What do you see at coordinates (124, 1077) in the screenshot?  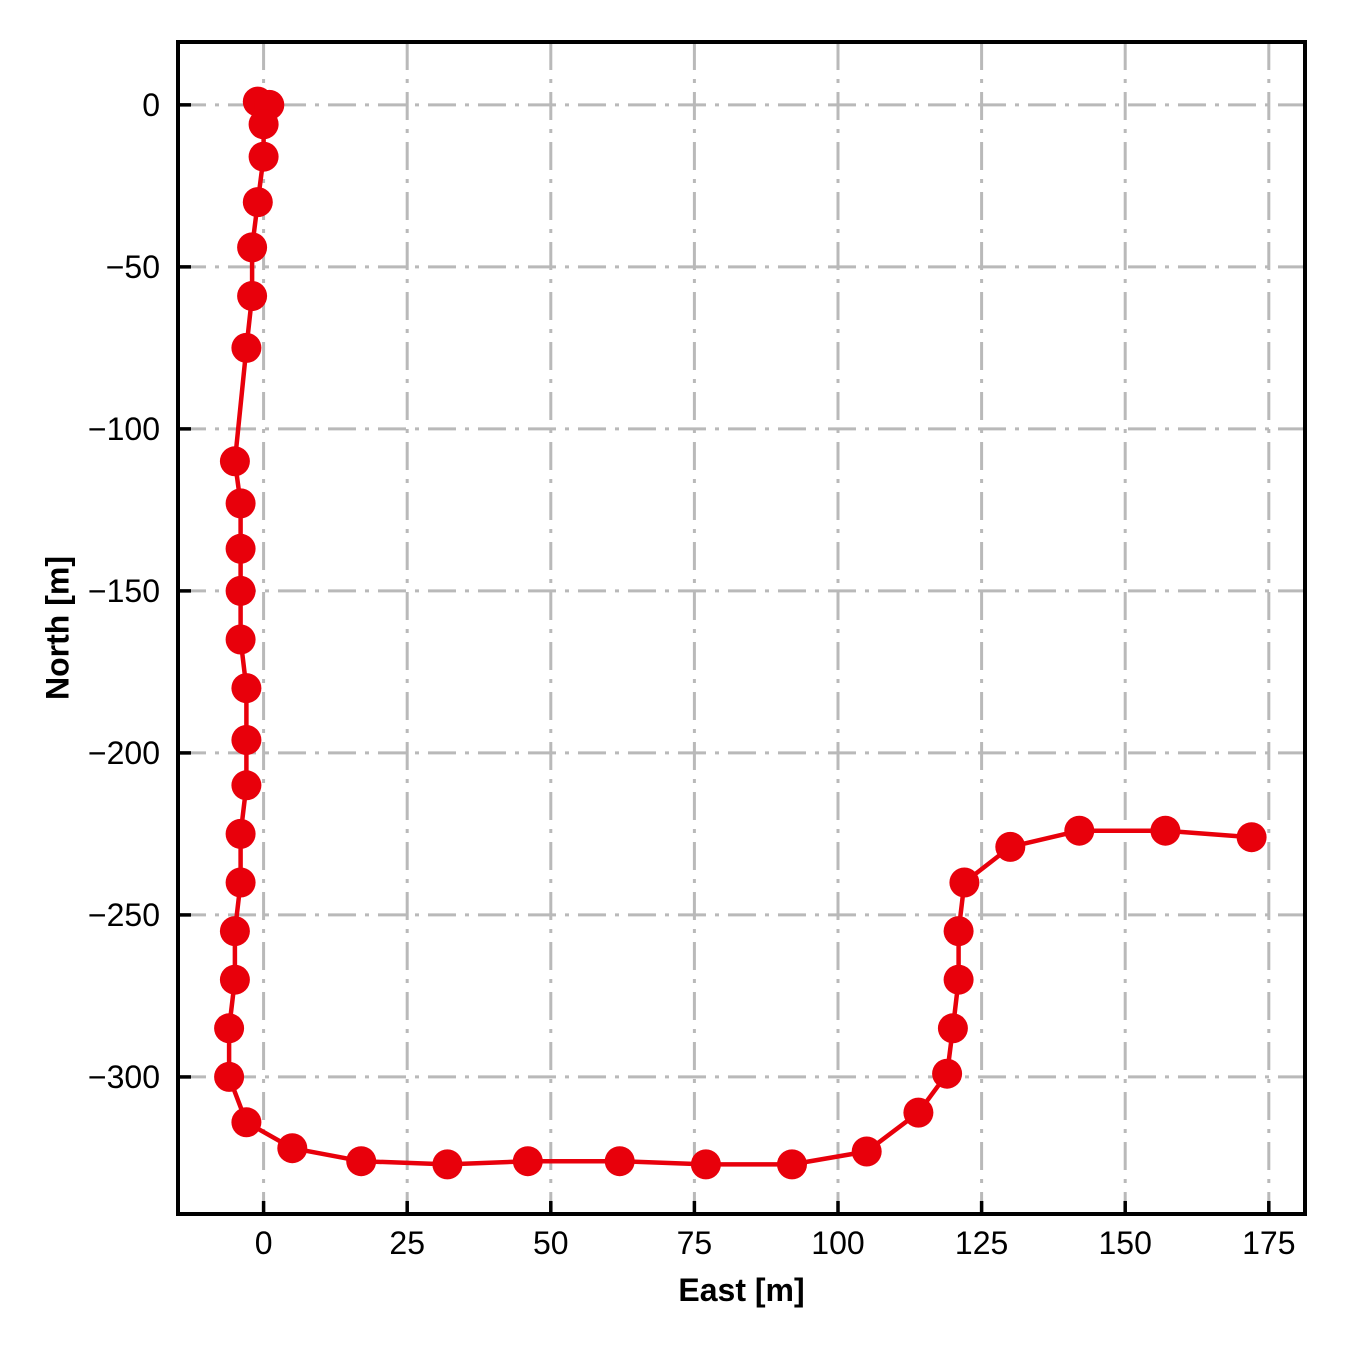 I see `y-tick-label: −300` at bounding box center [124, 1077].